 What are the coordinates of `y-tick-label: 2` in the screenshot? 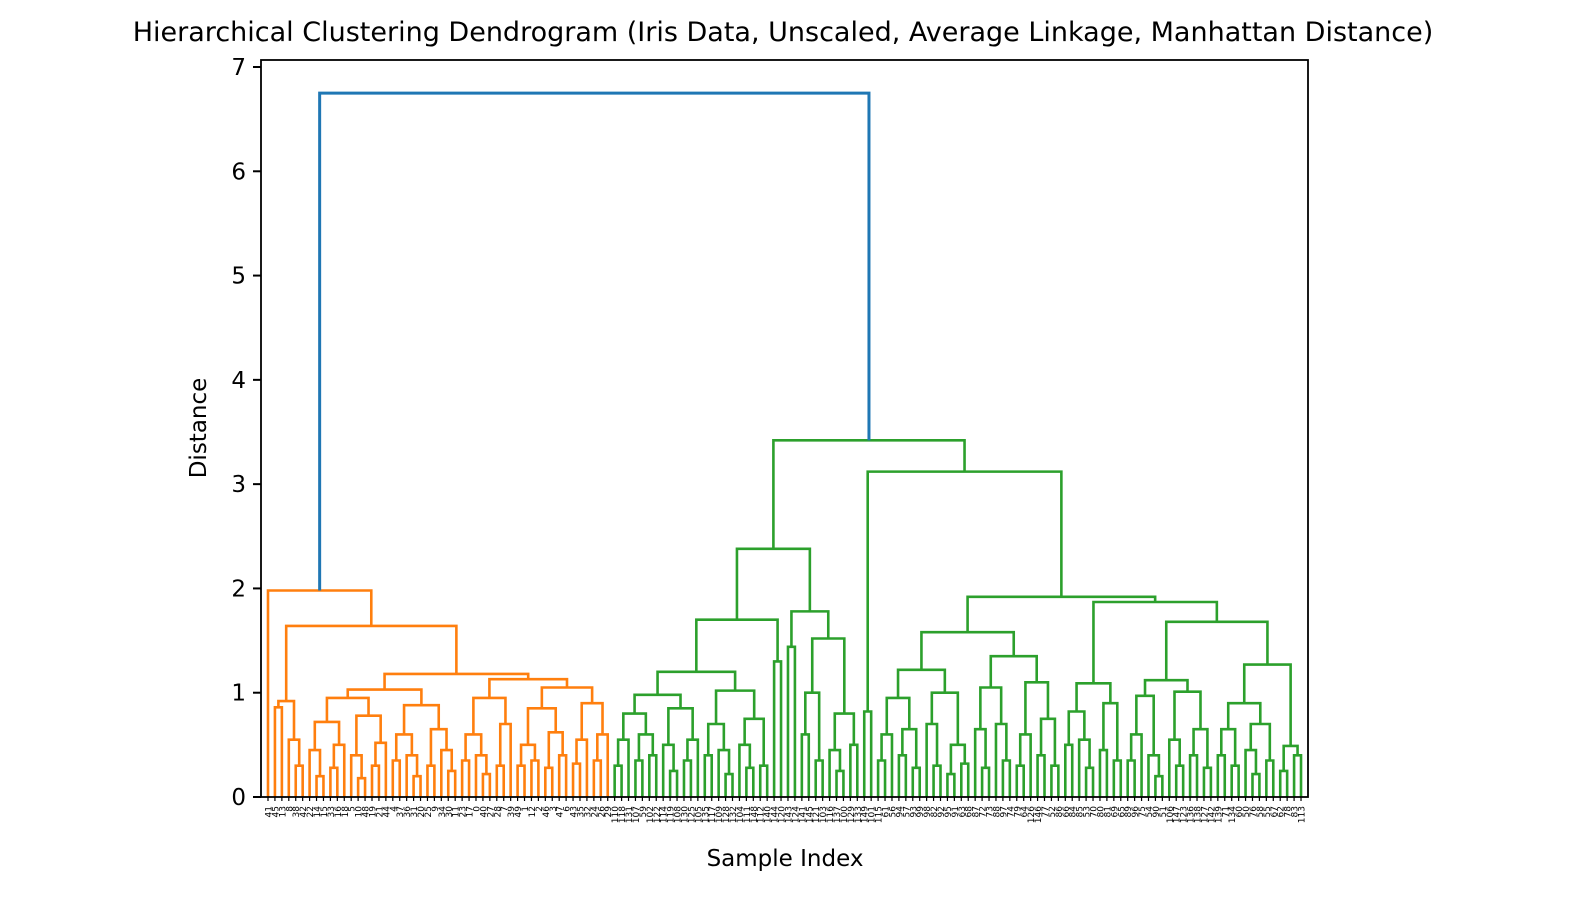 It's located at (238, 589).